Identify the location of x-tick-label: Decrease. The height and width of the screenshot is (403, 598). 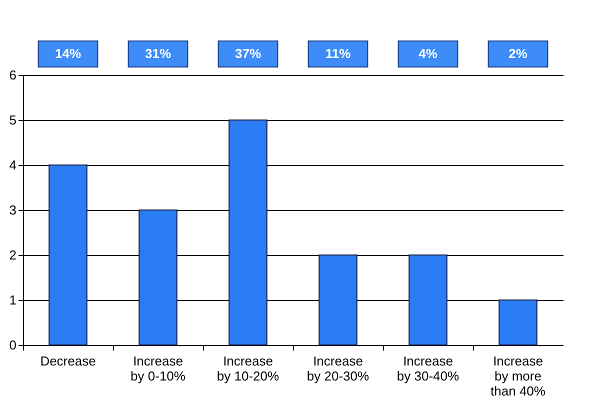
(68, 361).